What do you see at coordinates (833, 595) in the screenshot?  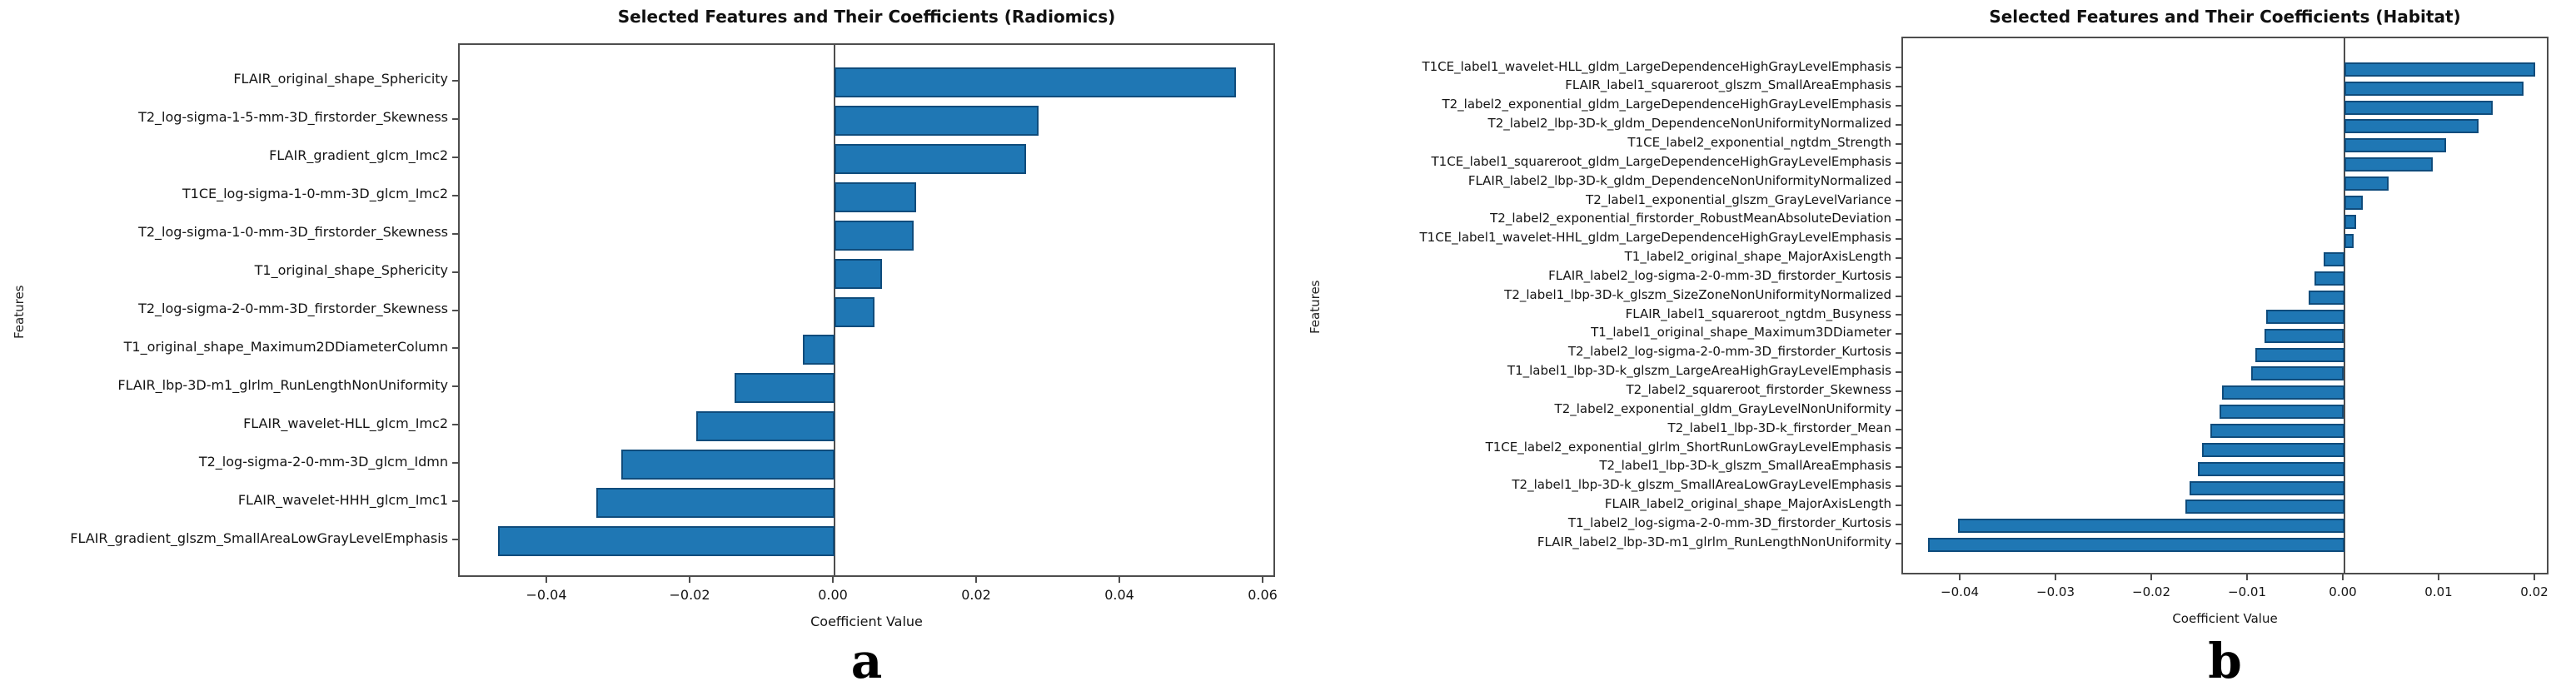 I see `x-tick-label: 0.00` at bounding box center [833, 595].